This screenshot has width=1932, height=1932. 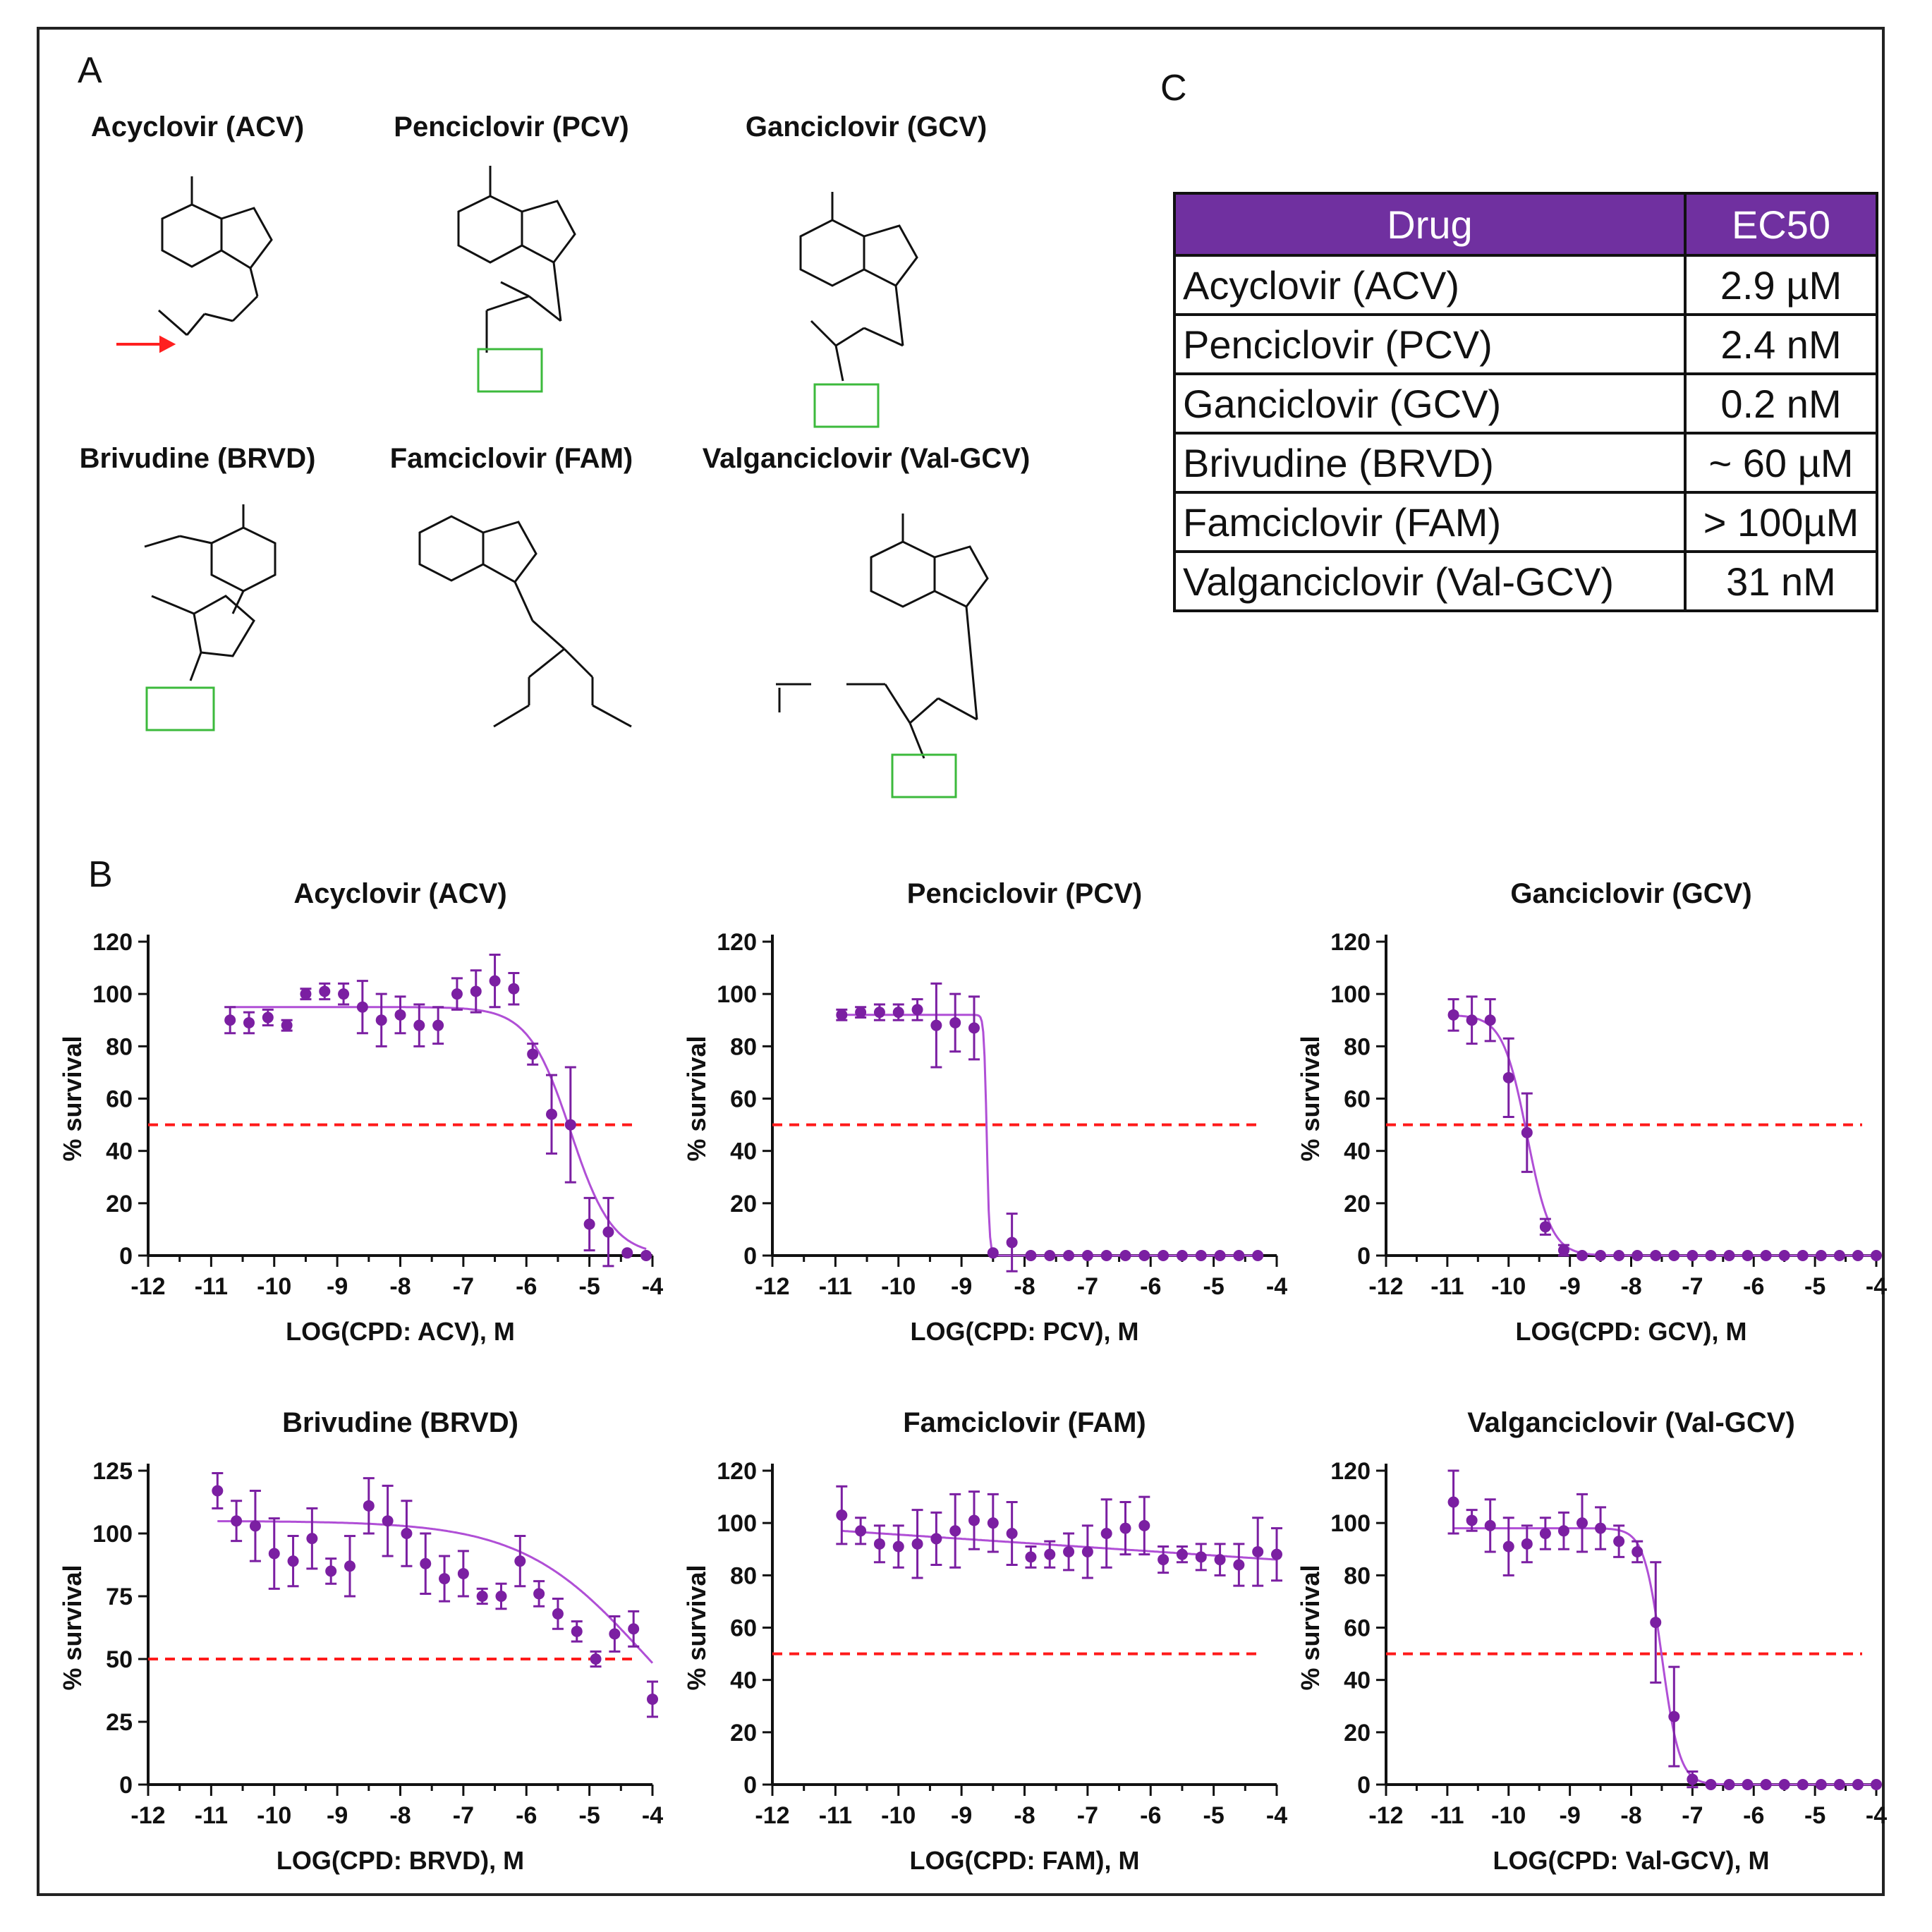 What do you see at coordinates (859, 287) in the screenshot?
I see `gcv-structure` at bounding box center [859, 287].